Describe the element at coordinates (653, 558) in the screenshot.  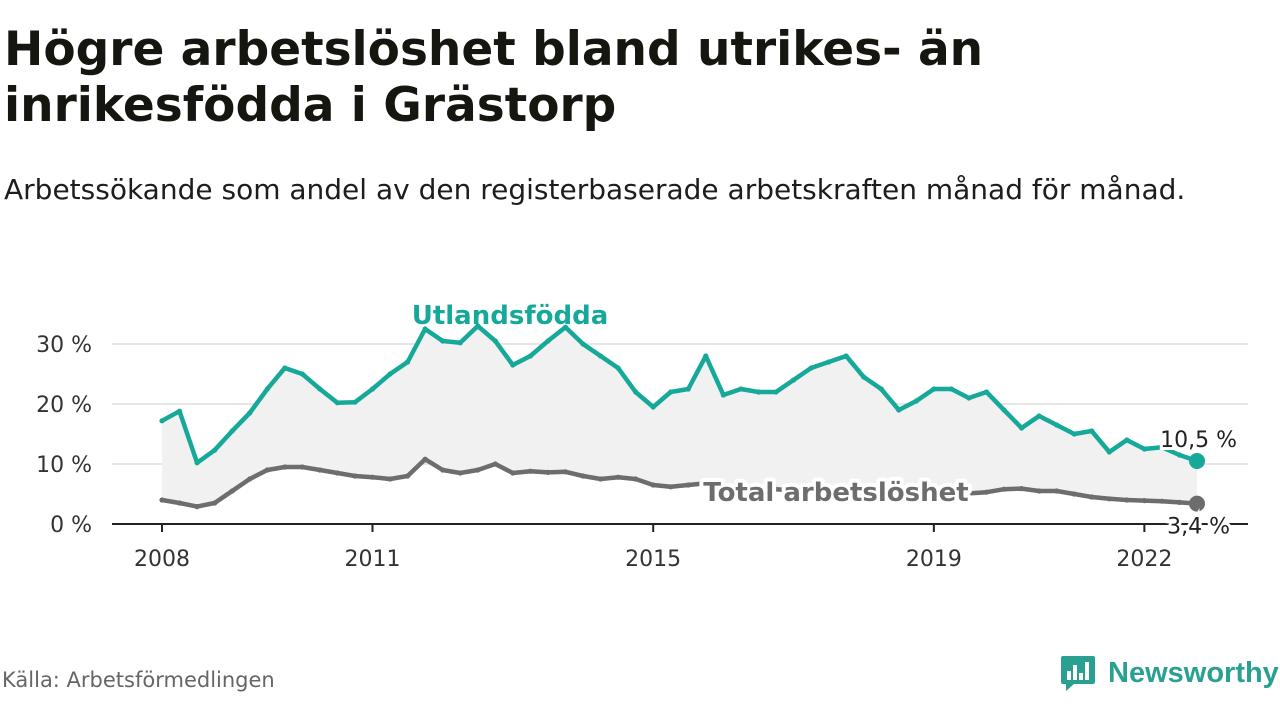
I see `x-tick-label: 2015` at that location.